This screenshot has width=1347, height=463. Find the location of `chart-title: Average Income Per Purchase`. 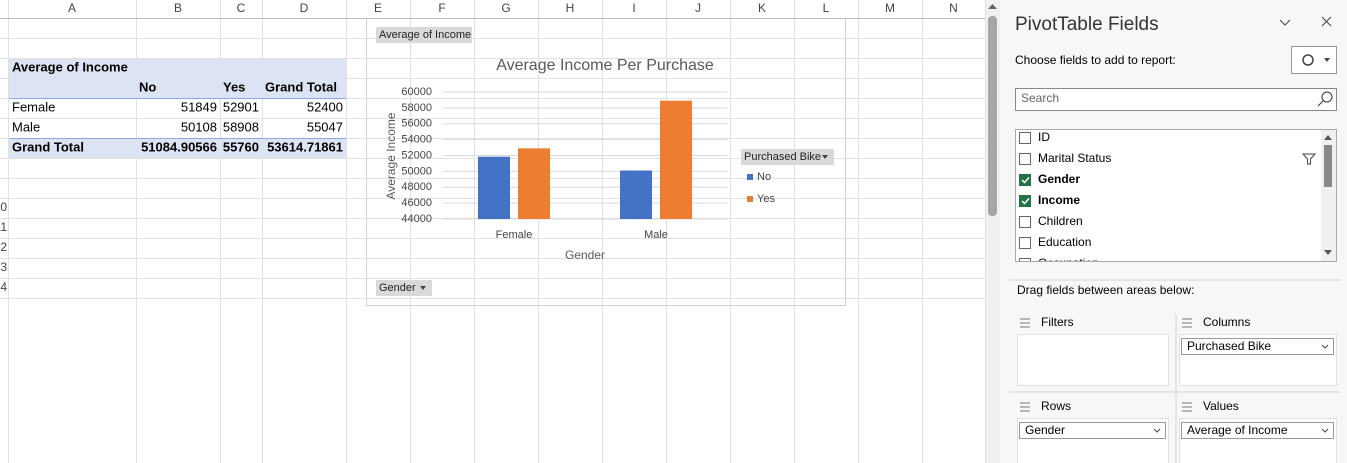

chart-title: Average Income Per Purchase is located at coordinates (605, 65).